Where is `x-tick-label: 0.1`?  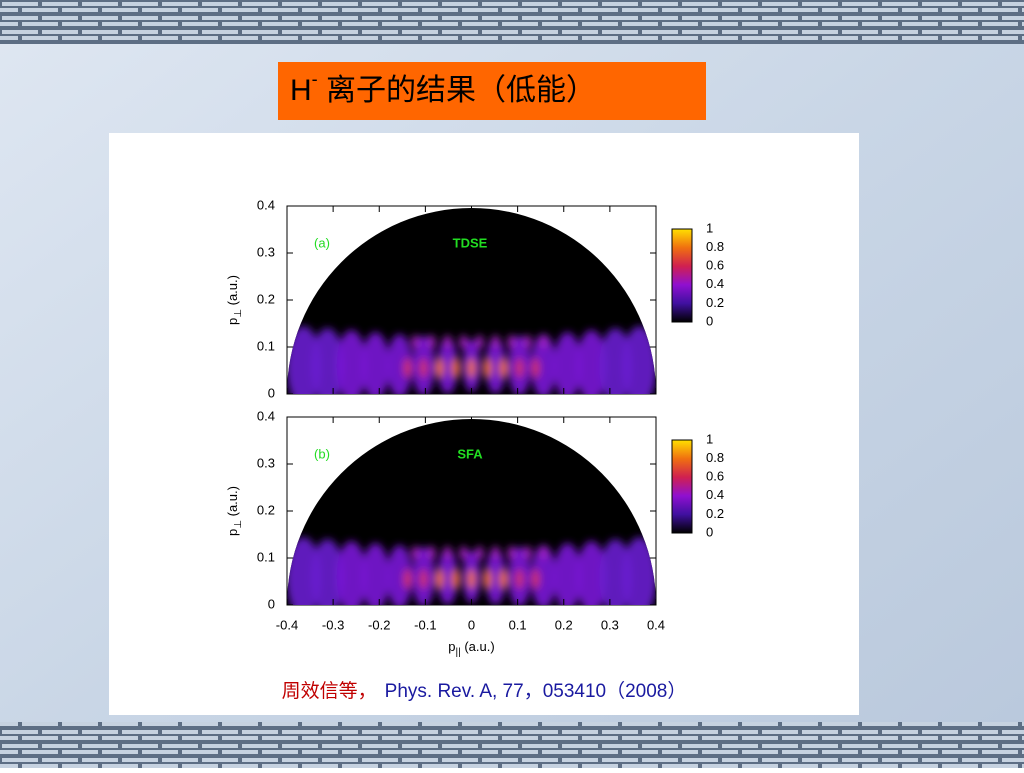 x-tick-label: 0.1 is located at coordinates (518, 624).